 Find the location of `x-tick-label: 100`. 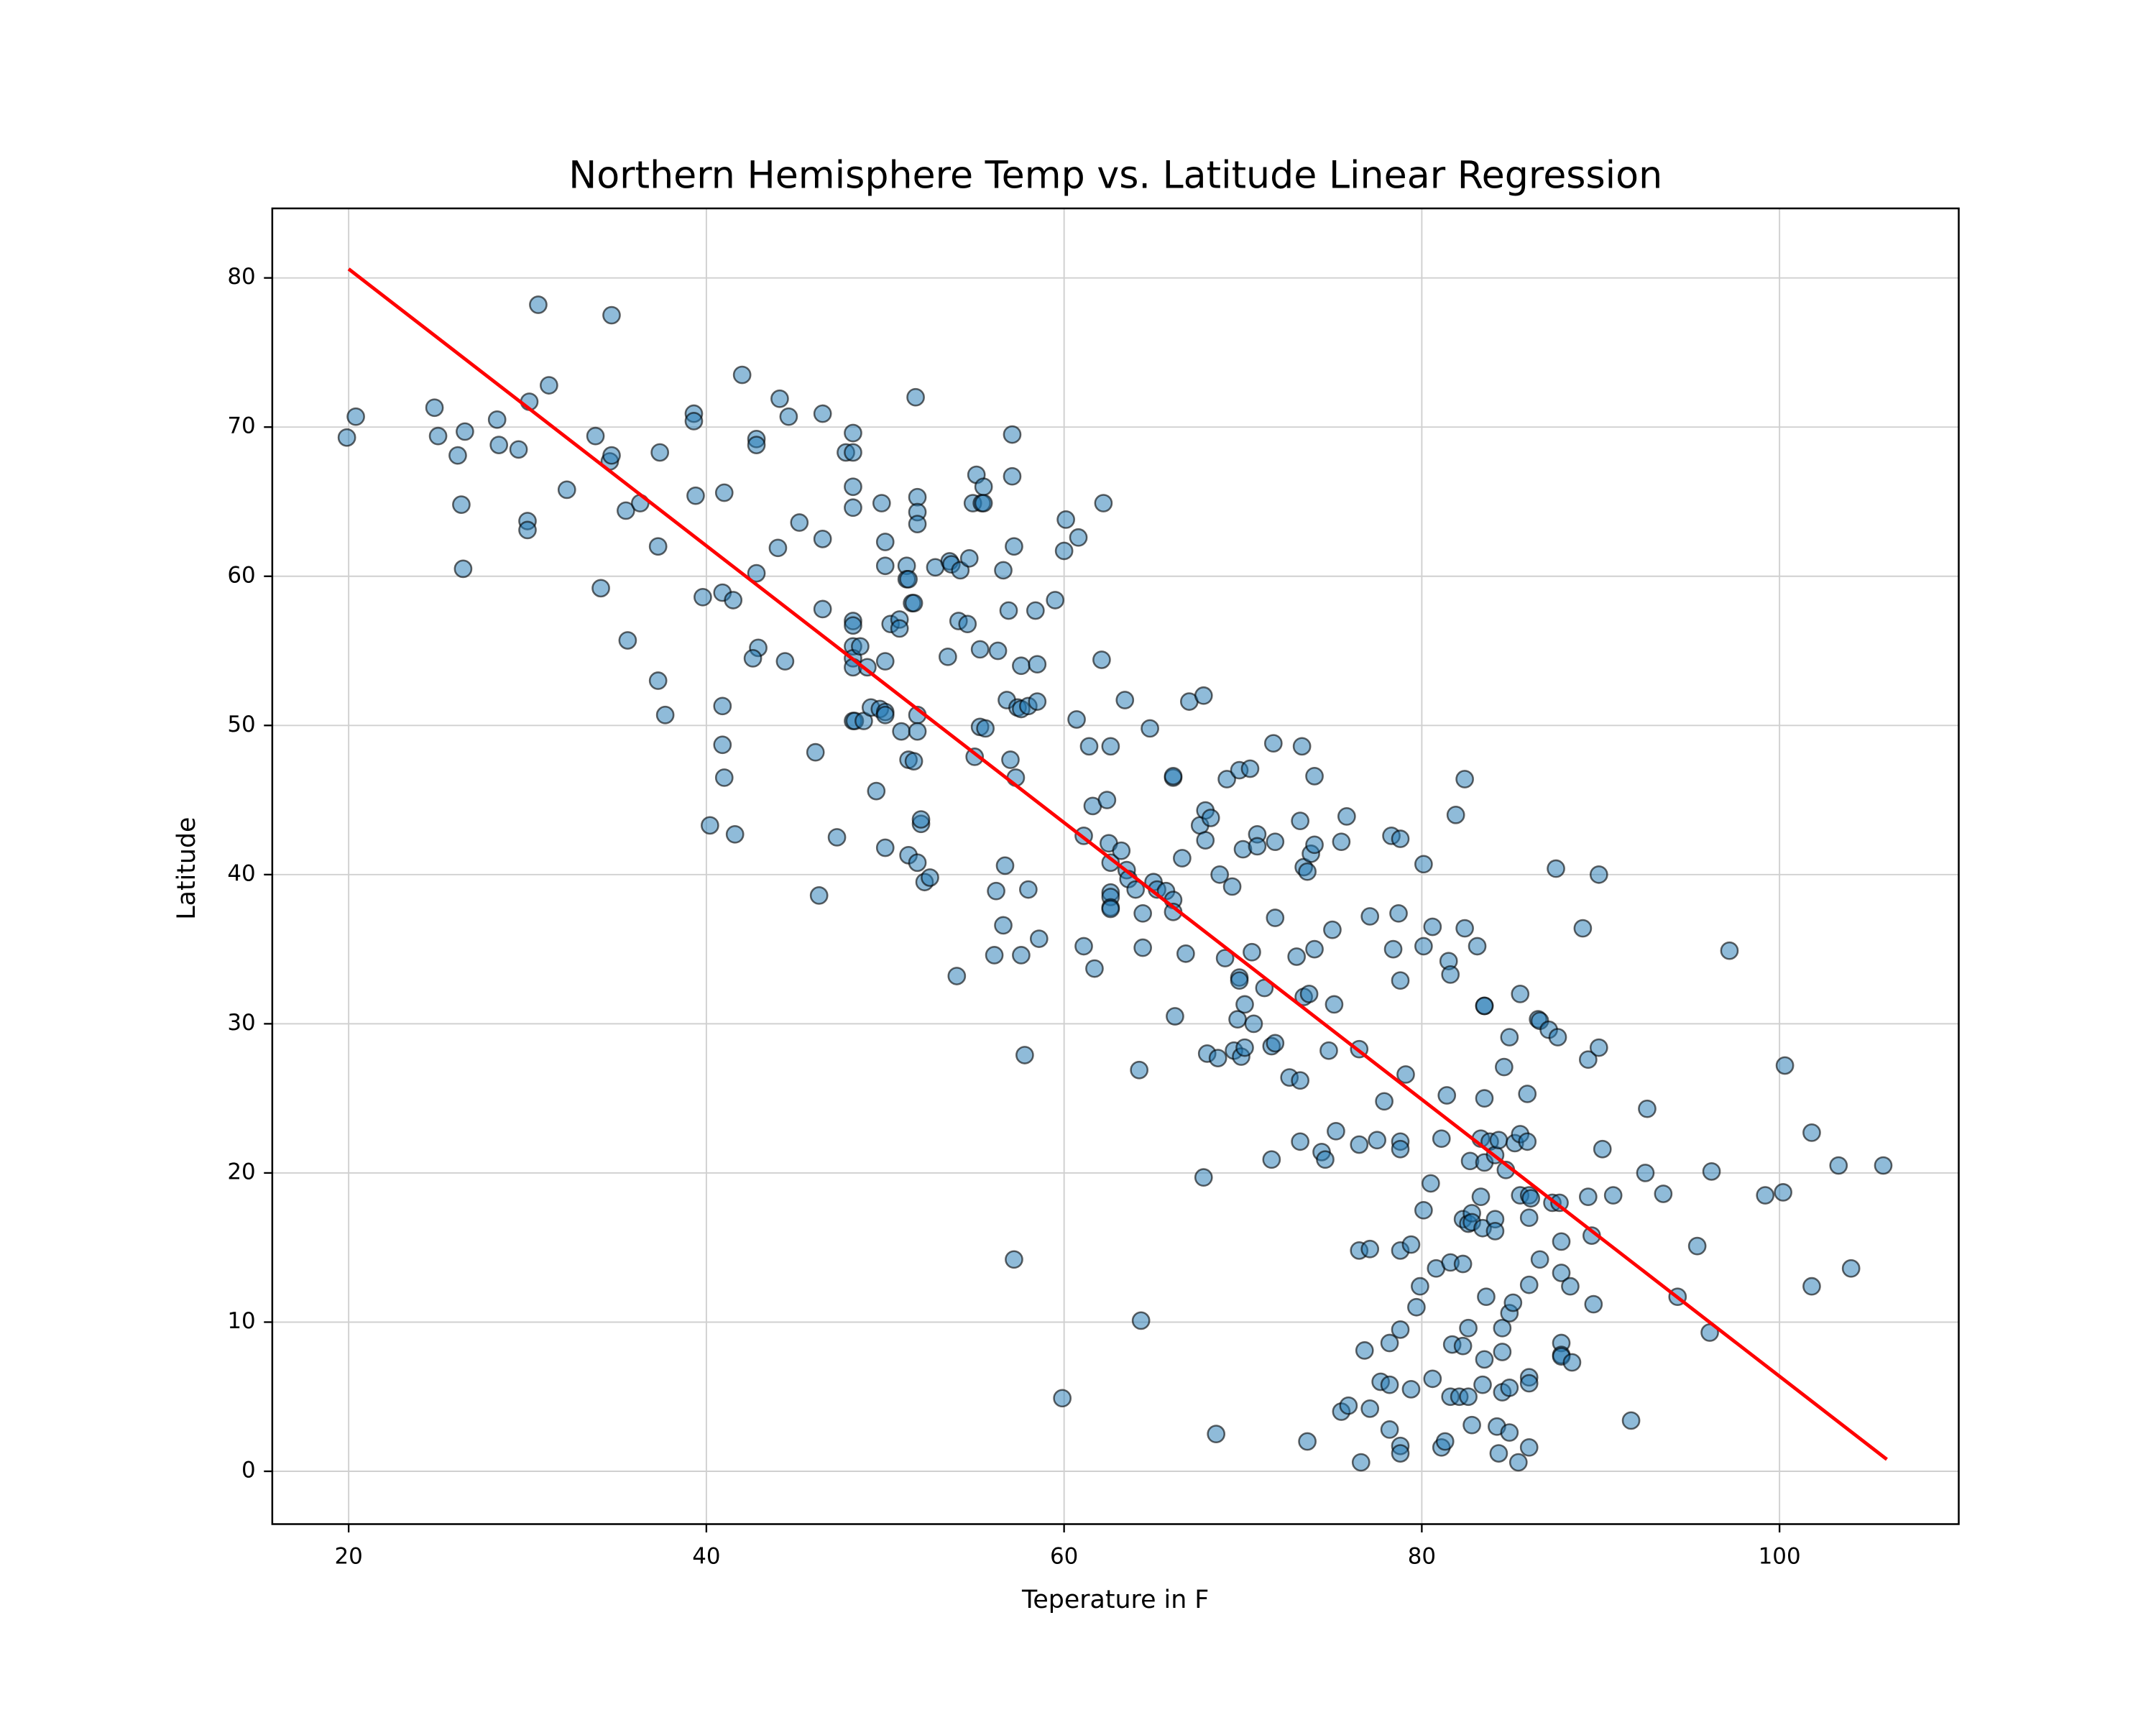

x-tick-label: 100 is located at coordinates (1780, 1556).